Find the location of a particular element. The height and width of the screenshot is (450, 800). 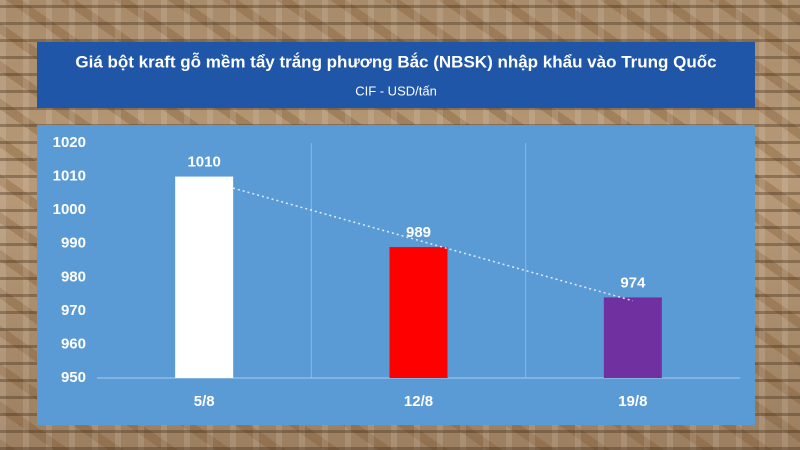

trendline is located at coordinates (418, 240).